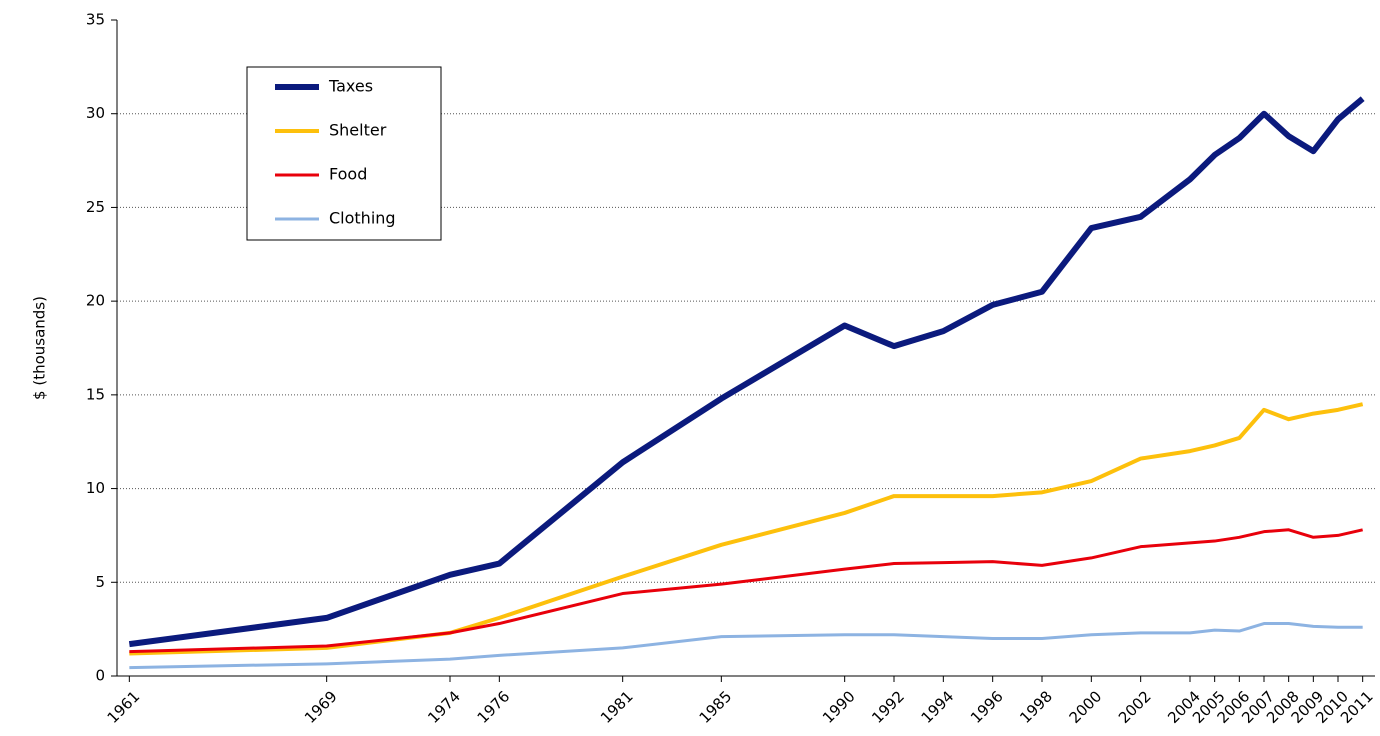 This screenshot has width=1380, height=736. I want to click on legend-label: Taxes, so click(350, 86).